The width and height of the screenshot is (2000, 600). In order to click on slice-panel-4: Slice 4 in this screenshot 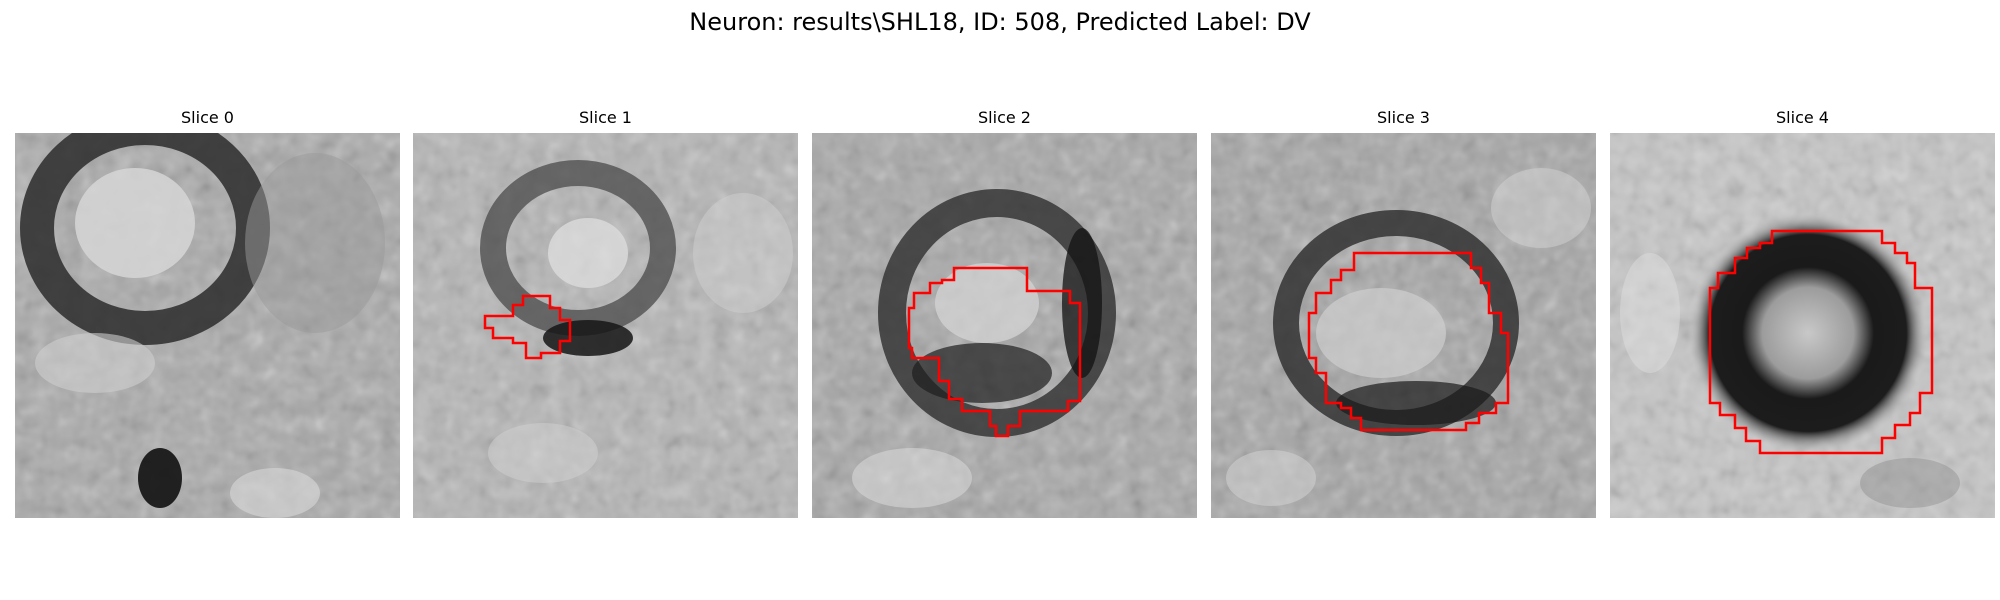, I will do `click(1802, 313)`.